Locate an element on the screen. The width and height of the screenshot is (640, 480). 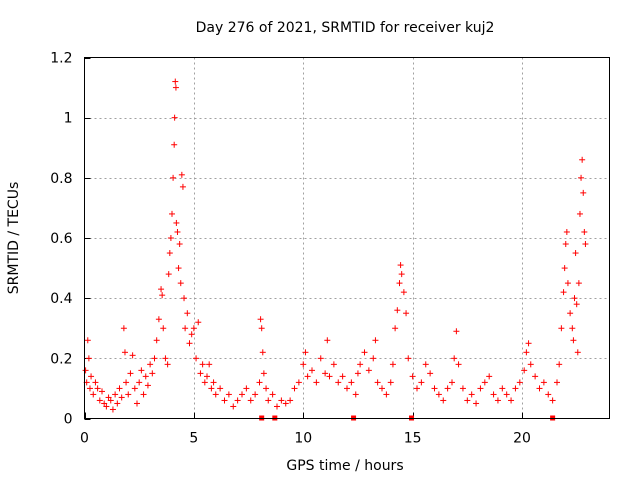
x-tick-label: 5 is located at coordinates (193, 439).